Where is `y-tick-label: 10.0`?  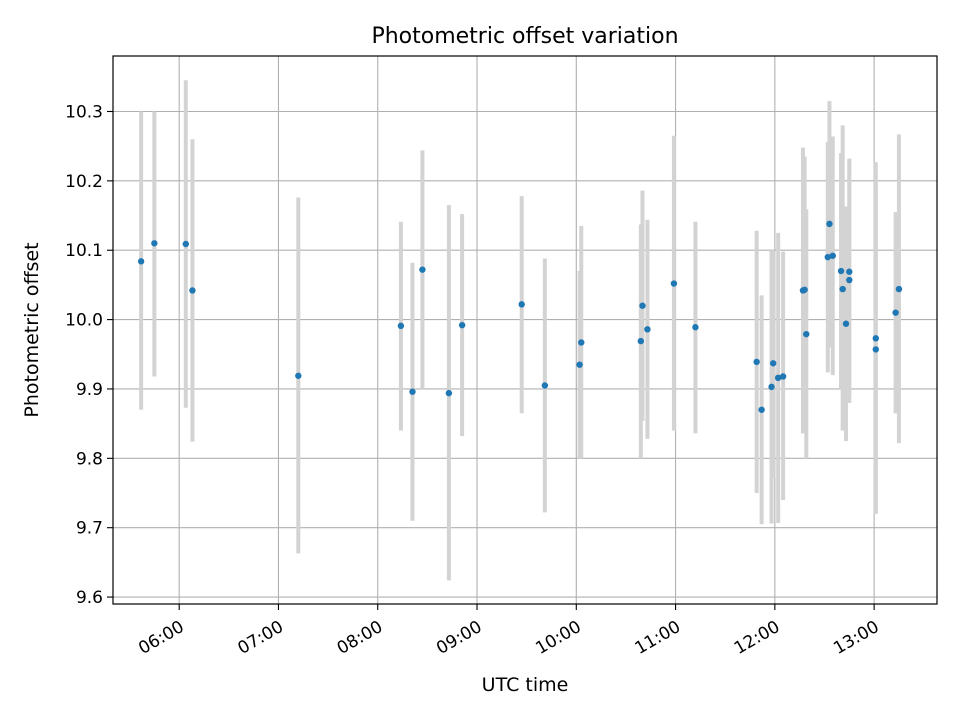
y-tick-label: 10.0 is located at coordinates (84, 321).